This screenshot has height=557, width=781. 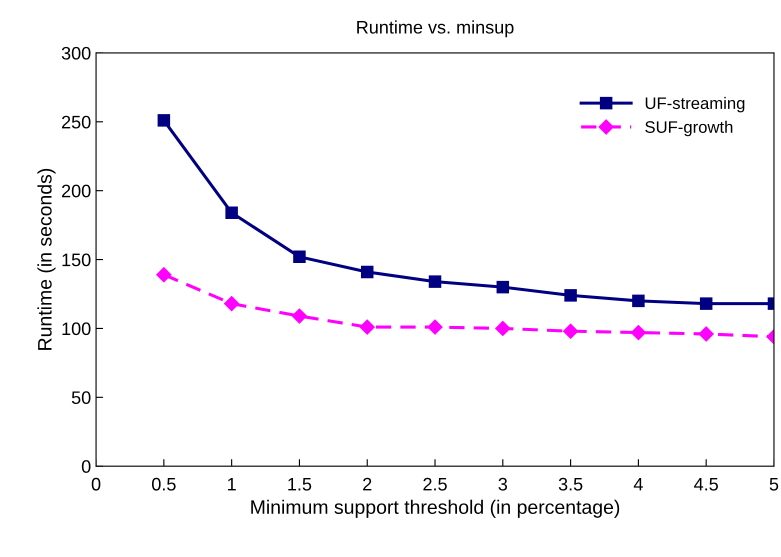 I want to click on y-tick-label: 300, so click(x=76, y=53).